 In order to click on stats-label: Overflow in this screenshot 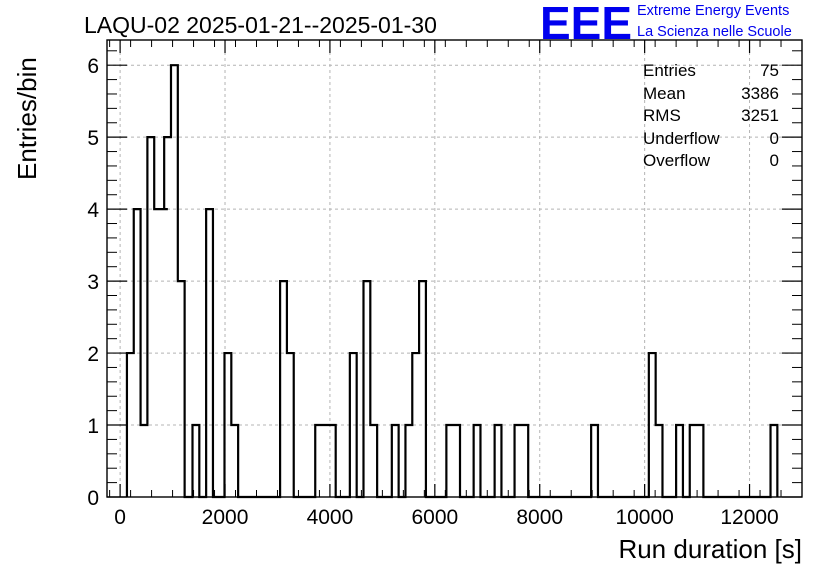, I will do `click(677, 160)`.